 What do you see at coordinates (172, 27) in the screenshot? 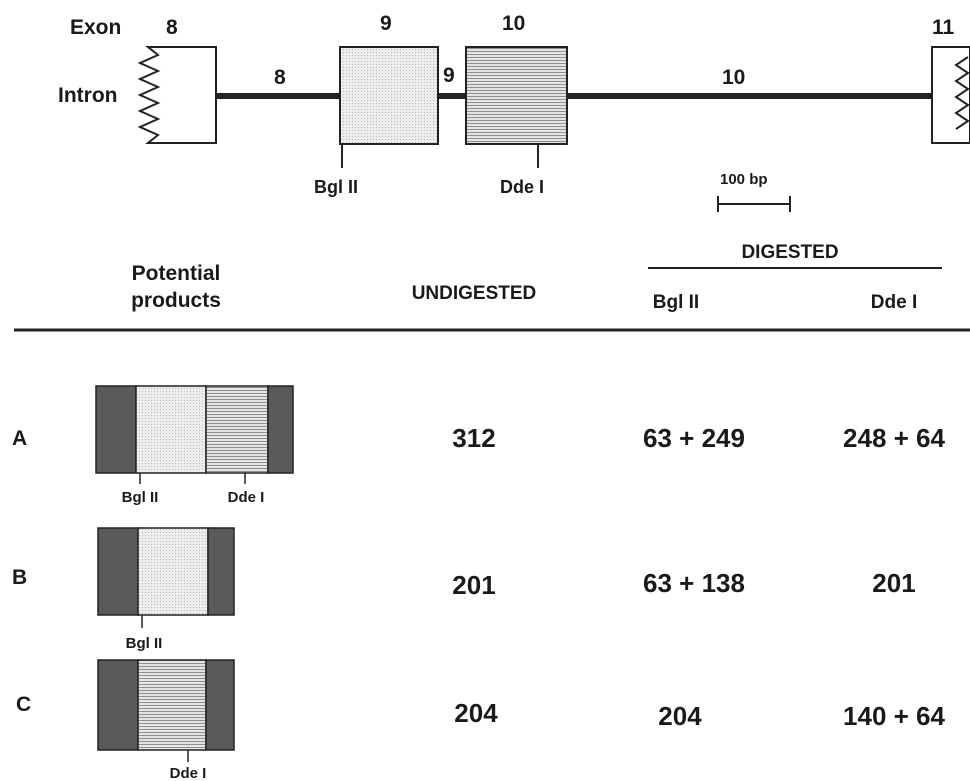
I see `exon-8-number: 8` at bounding box center [172, 27].